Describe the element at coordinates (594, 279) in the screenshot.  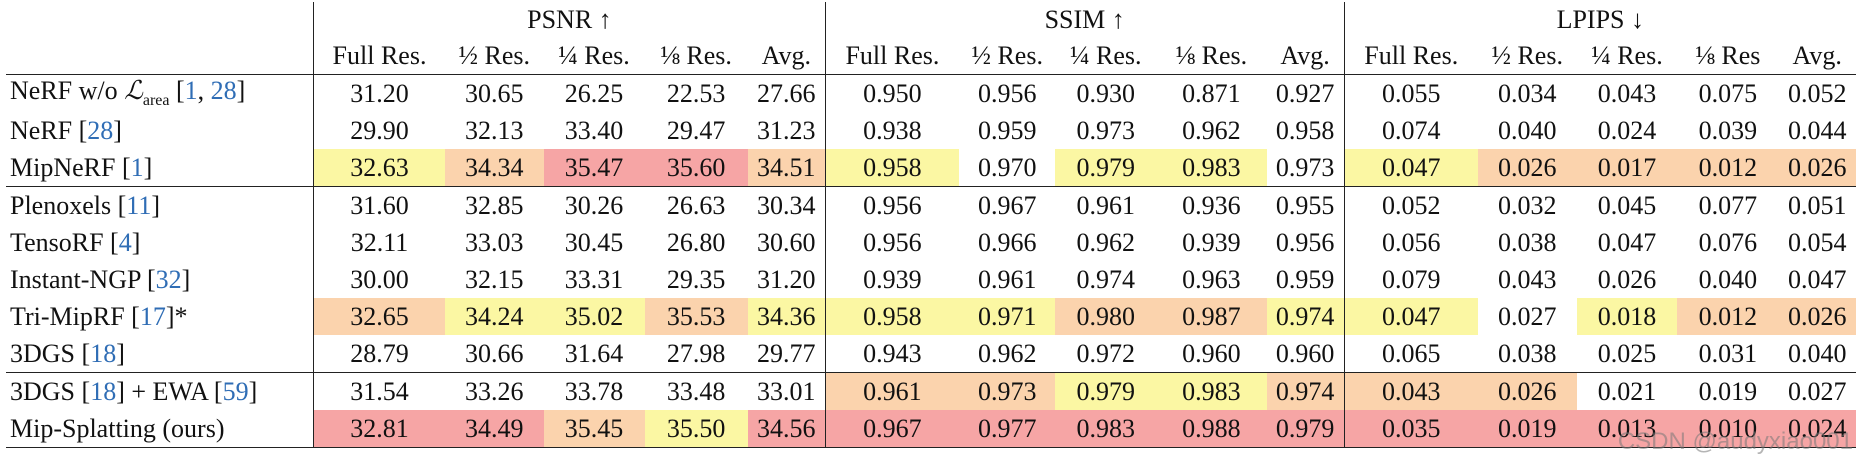
I see `value-cell: 33.31` at that location.